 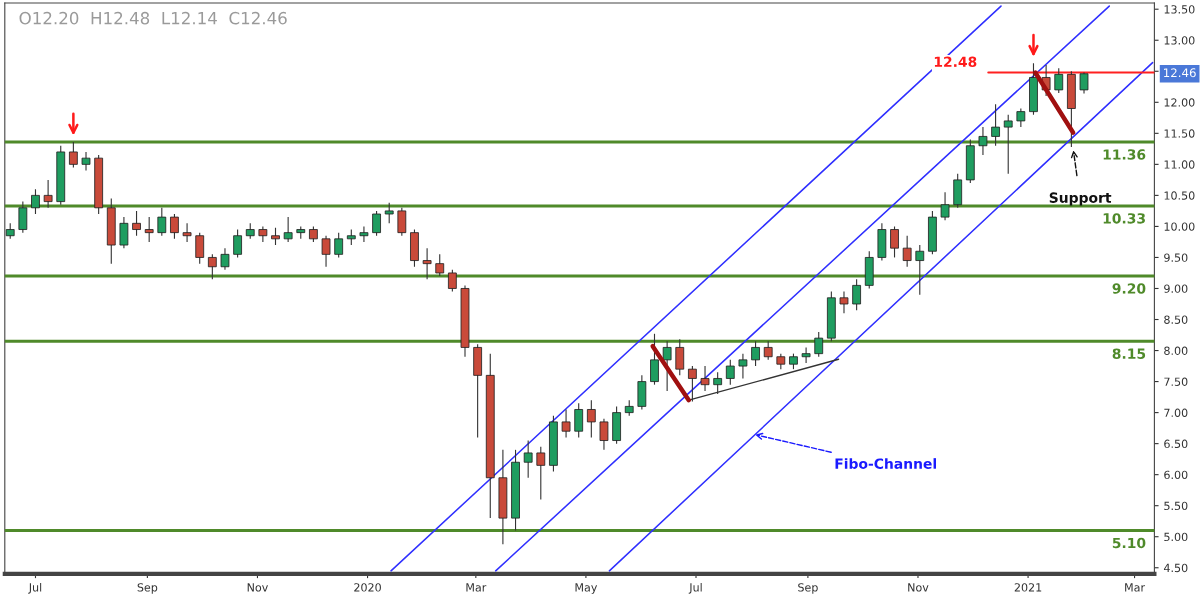 I want to click on x-tick-label: 2020, so click(x=367, y=587).